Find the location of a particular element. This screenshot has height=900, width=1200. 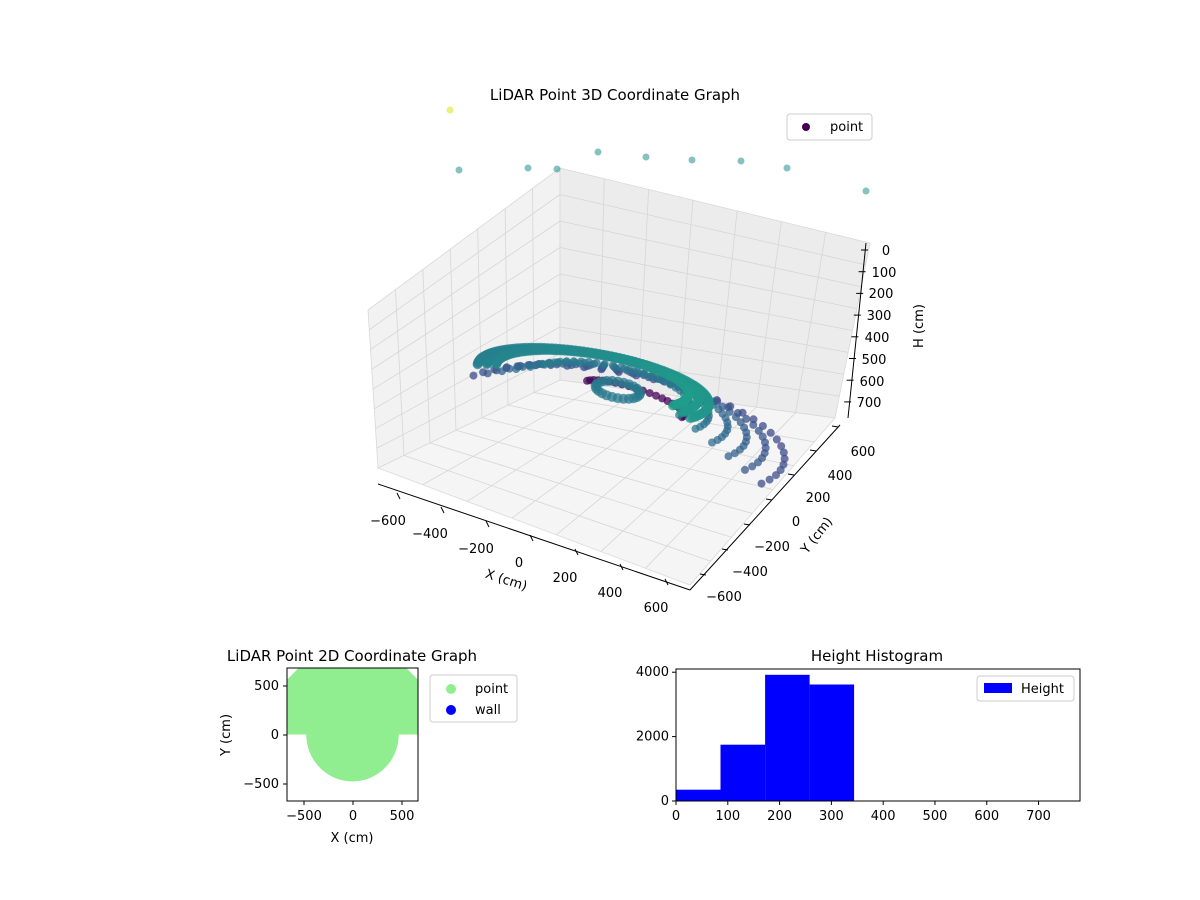

legend-2d-marker-wall is located at coordinates (451, 710).